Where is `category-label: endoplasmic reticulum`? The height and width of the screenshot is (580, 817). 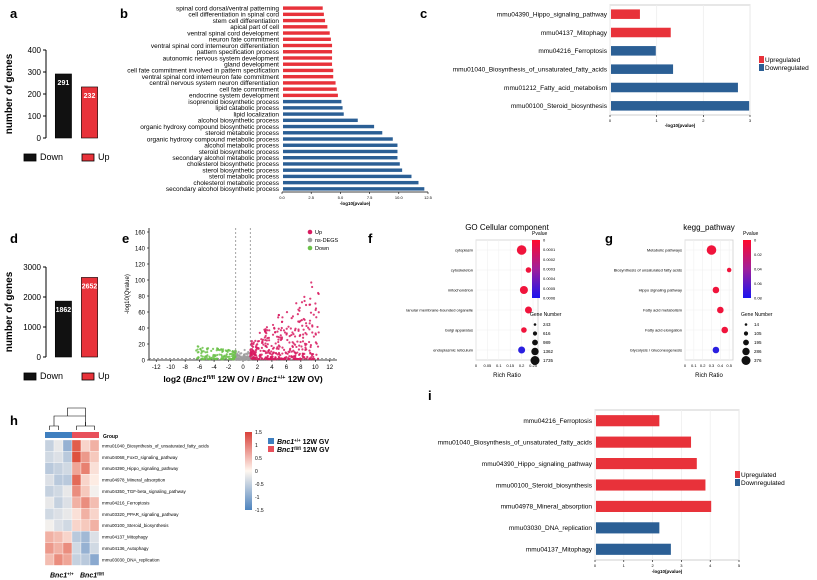
category-label: endoplasmic reticulum is located at coordinates (453, 350).